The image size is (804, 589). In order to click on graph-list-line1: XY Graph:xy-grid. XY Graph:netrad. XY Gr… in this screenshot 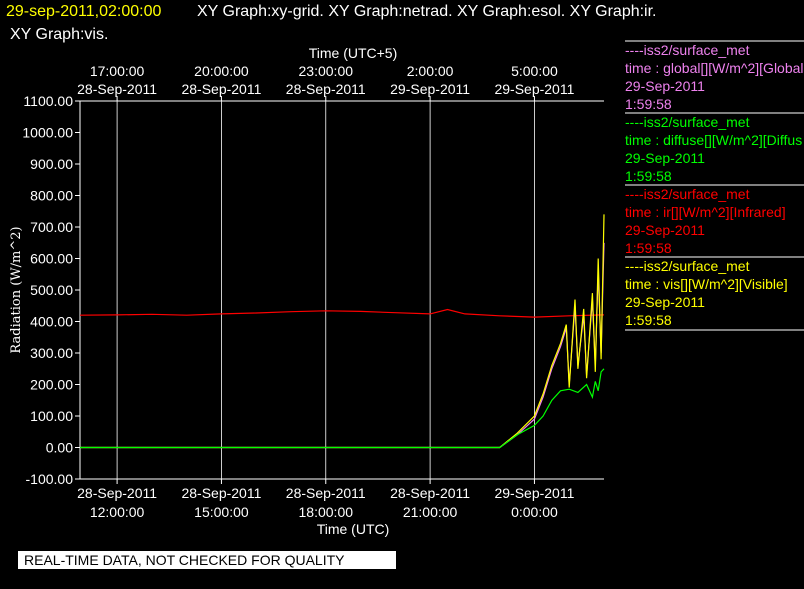, I will do `click(427, 11)`.